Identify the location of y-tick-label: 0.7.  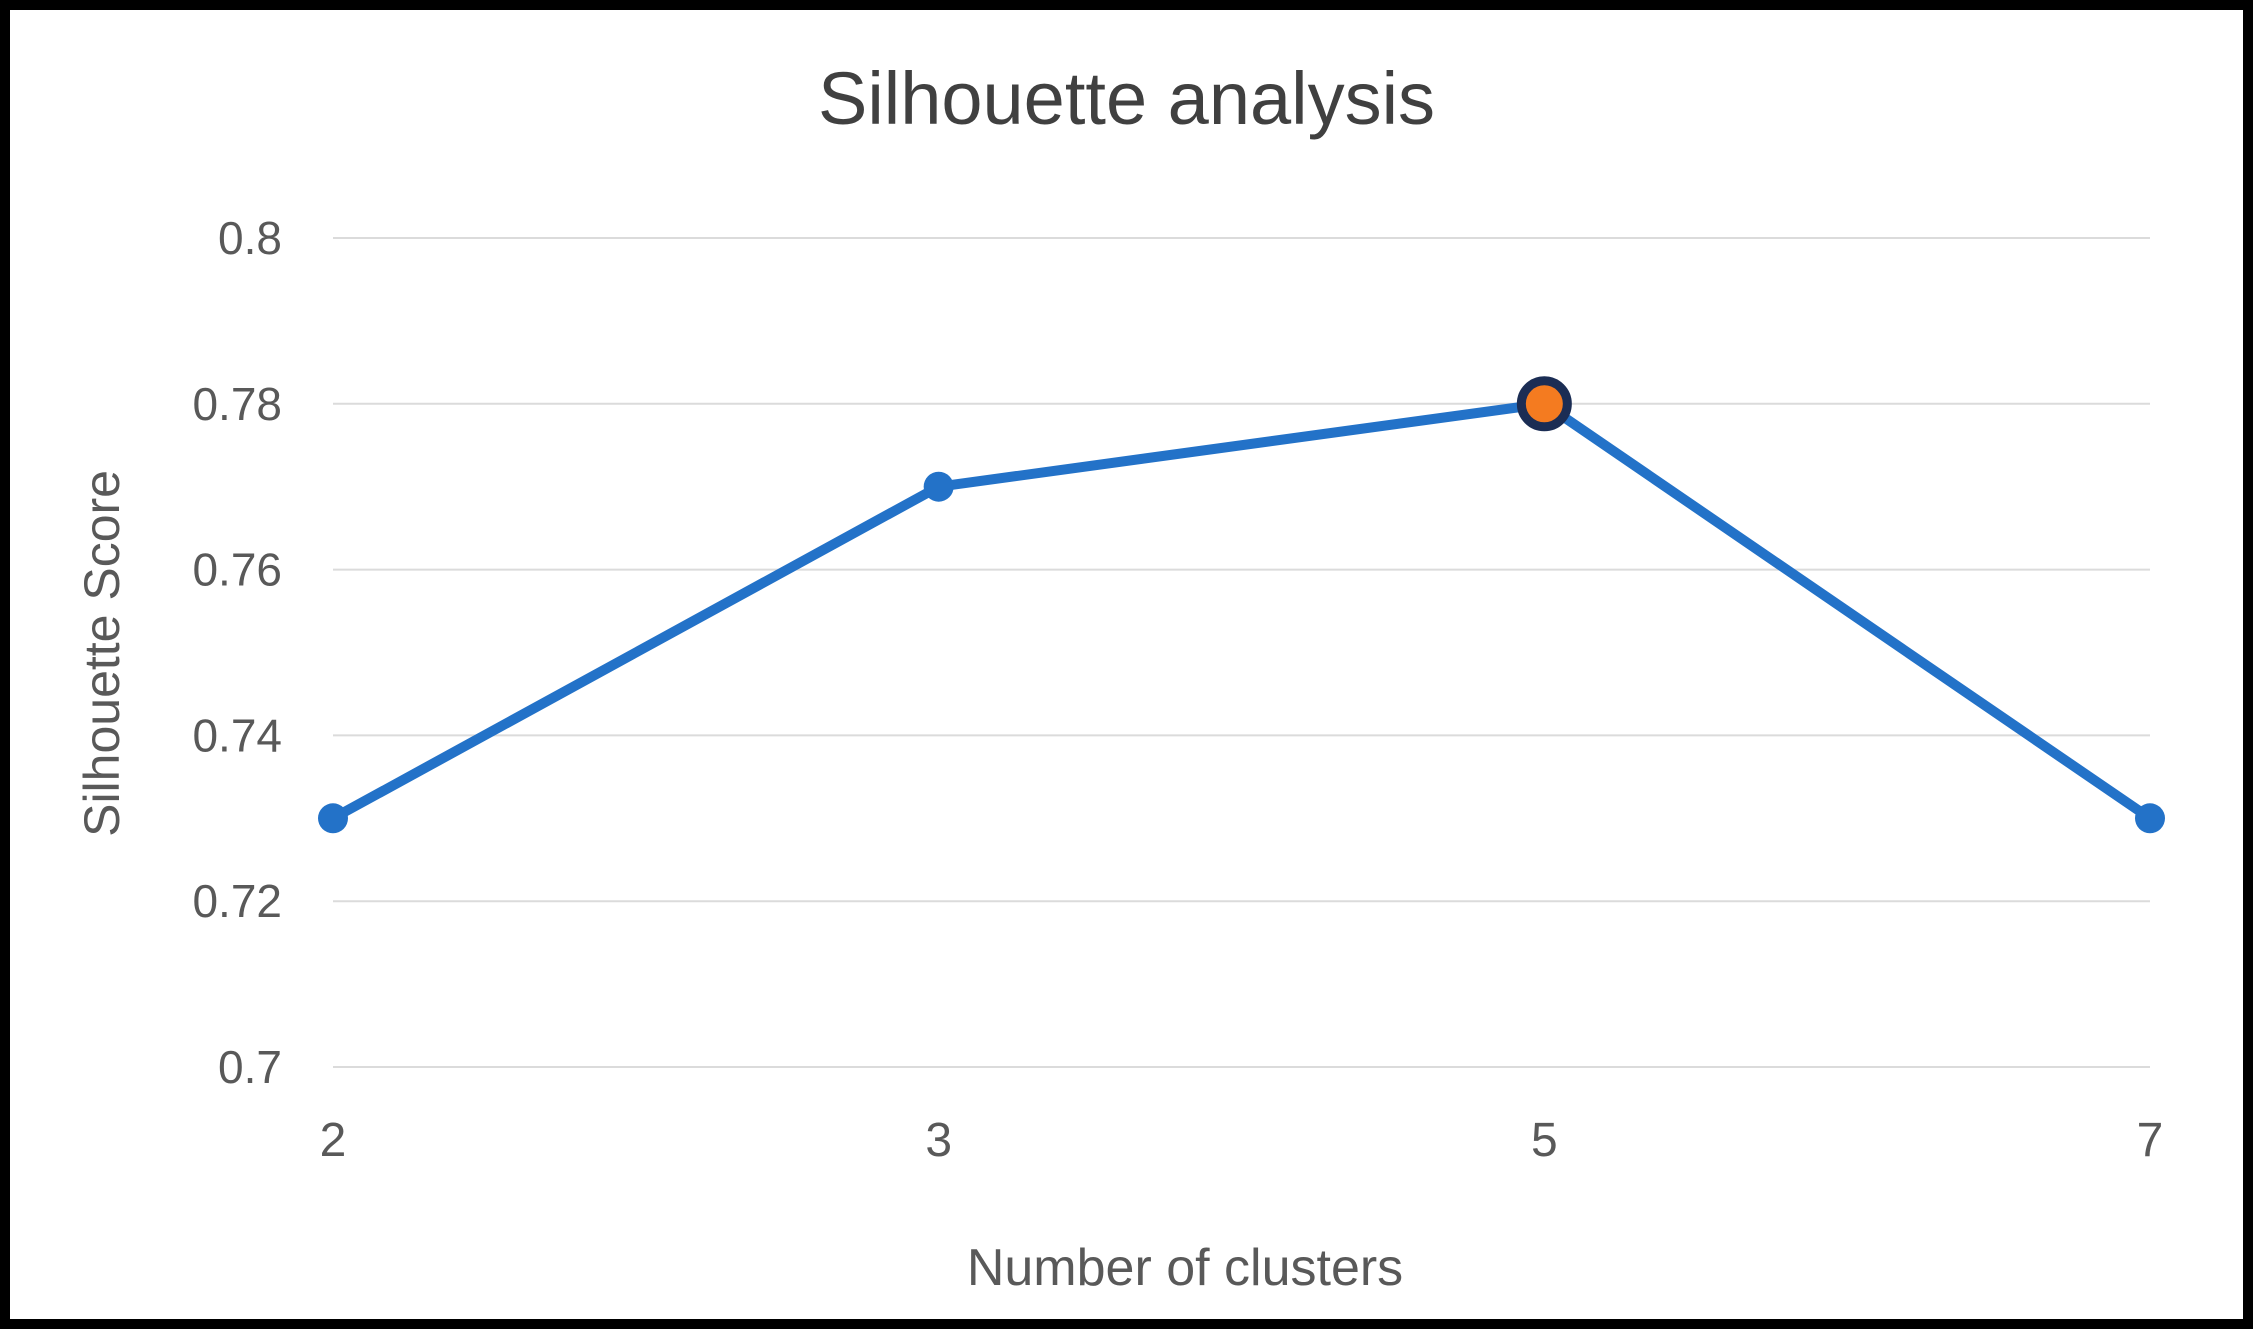
(250, 1067).